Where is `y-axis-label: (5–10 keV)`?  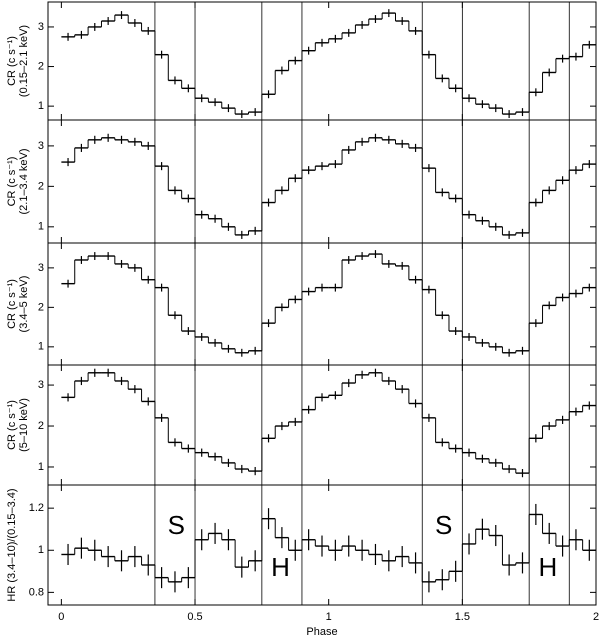
y-axis-label: (5–10 keV) is located at coordinates (24, 425).